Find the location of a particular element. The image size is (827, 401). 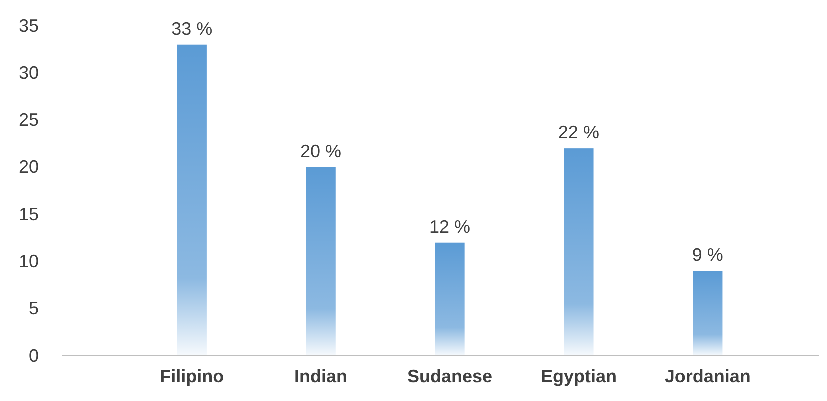

data-label: 12 % is located at coordinates (450, 226).